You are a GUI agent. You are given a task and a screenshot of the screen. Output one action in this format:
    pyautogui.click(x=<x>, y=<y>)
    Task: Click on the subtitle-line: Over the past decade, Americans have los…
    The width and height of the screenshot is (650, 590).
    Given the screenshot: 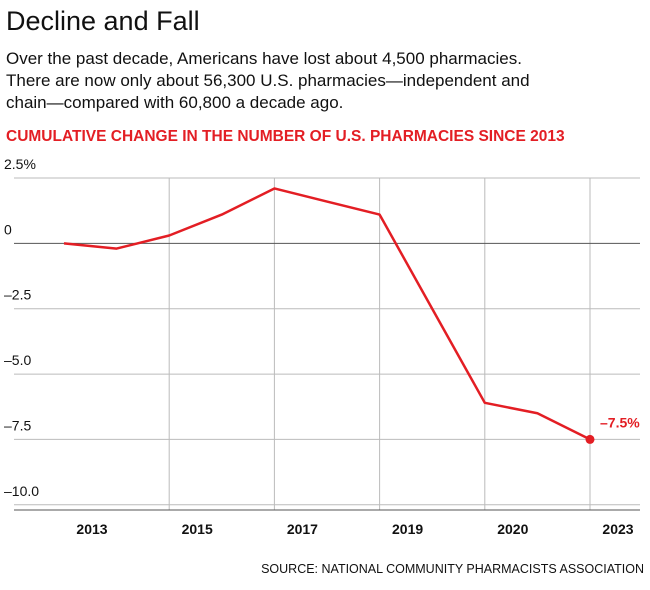 What is the action you would take?
    pyautogui.click(x=264, y=58)
    